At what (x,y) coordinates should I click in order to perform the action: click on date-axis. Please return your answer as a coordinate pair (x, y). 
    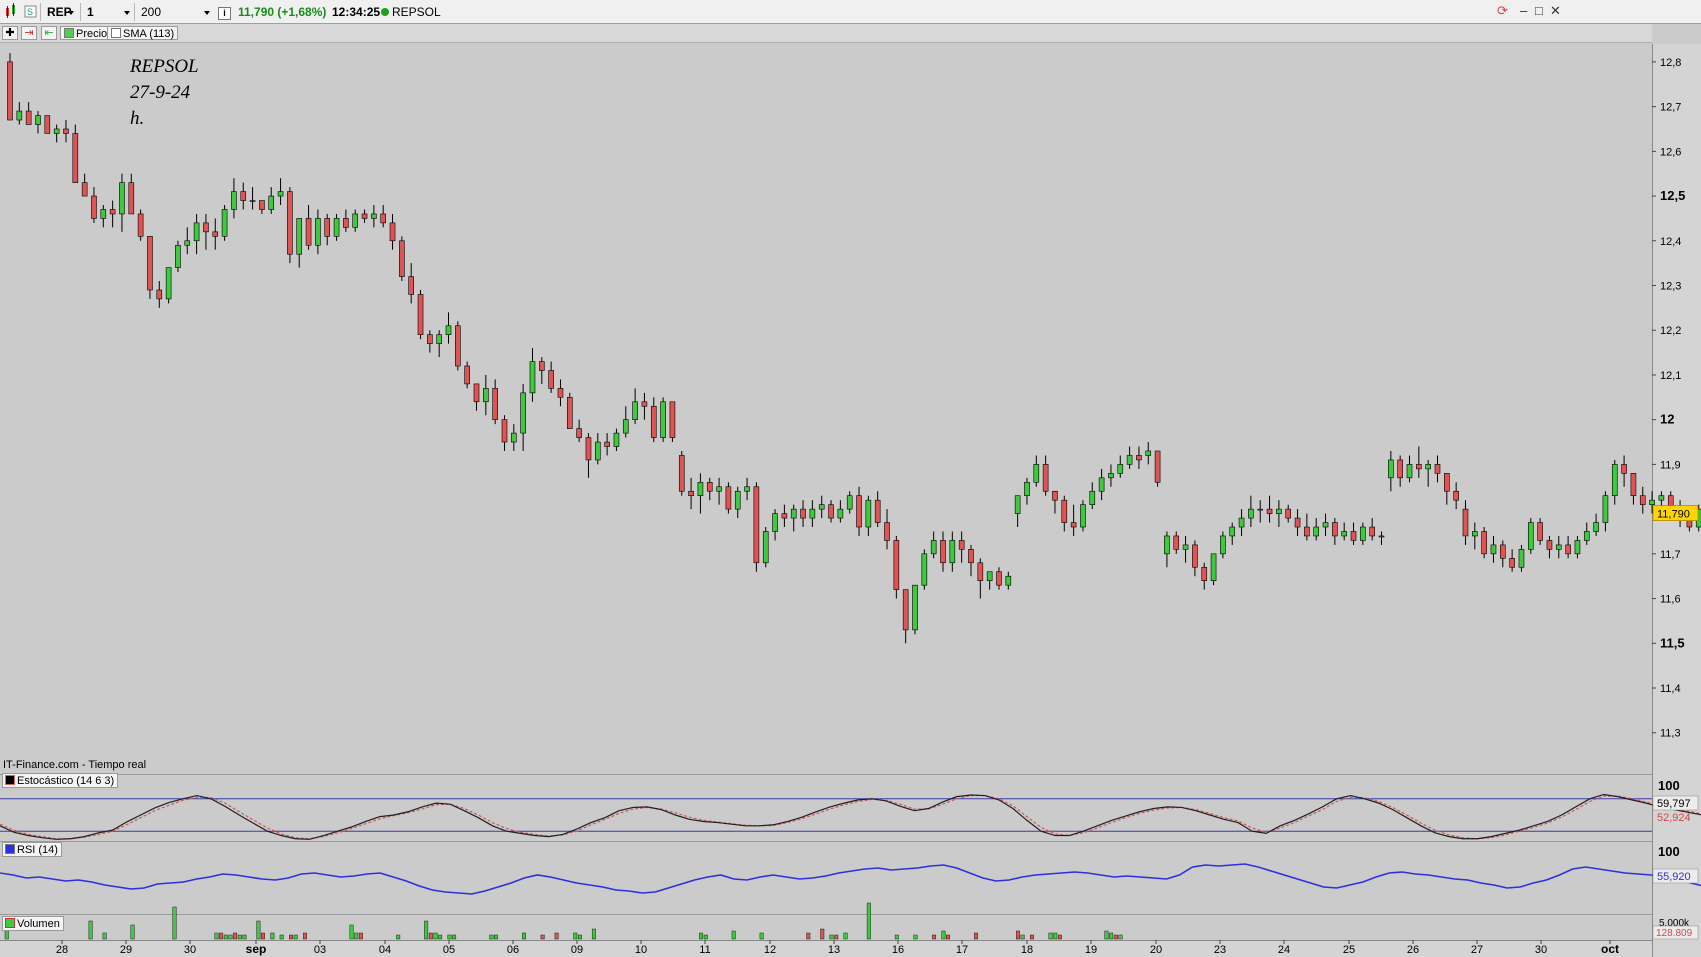
    Looking at the image, I should click on (826, 948).